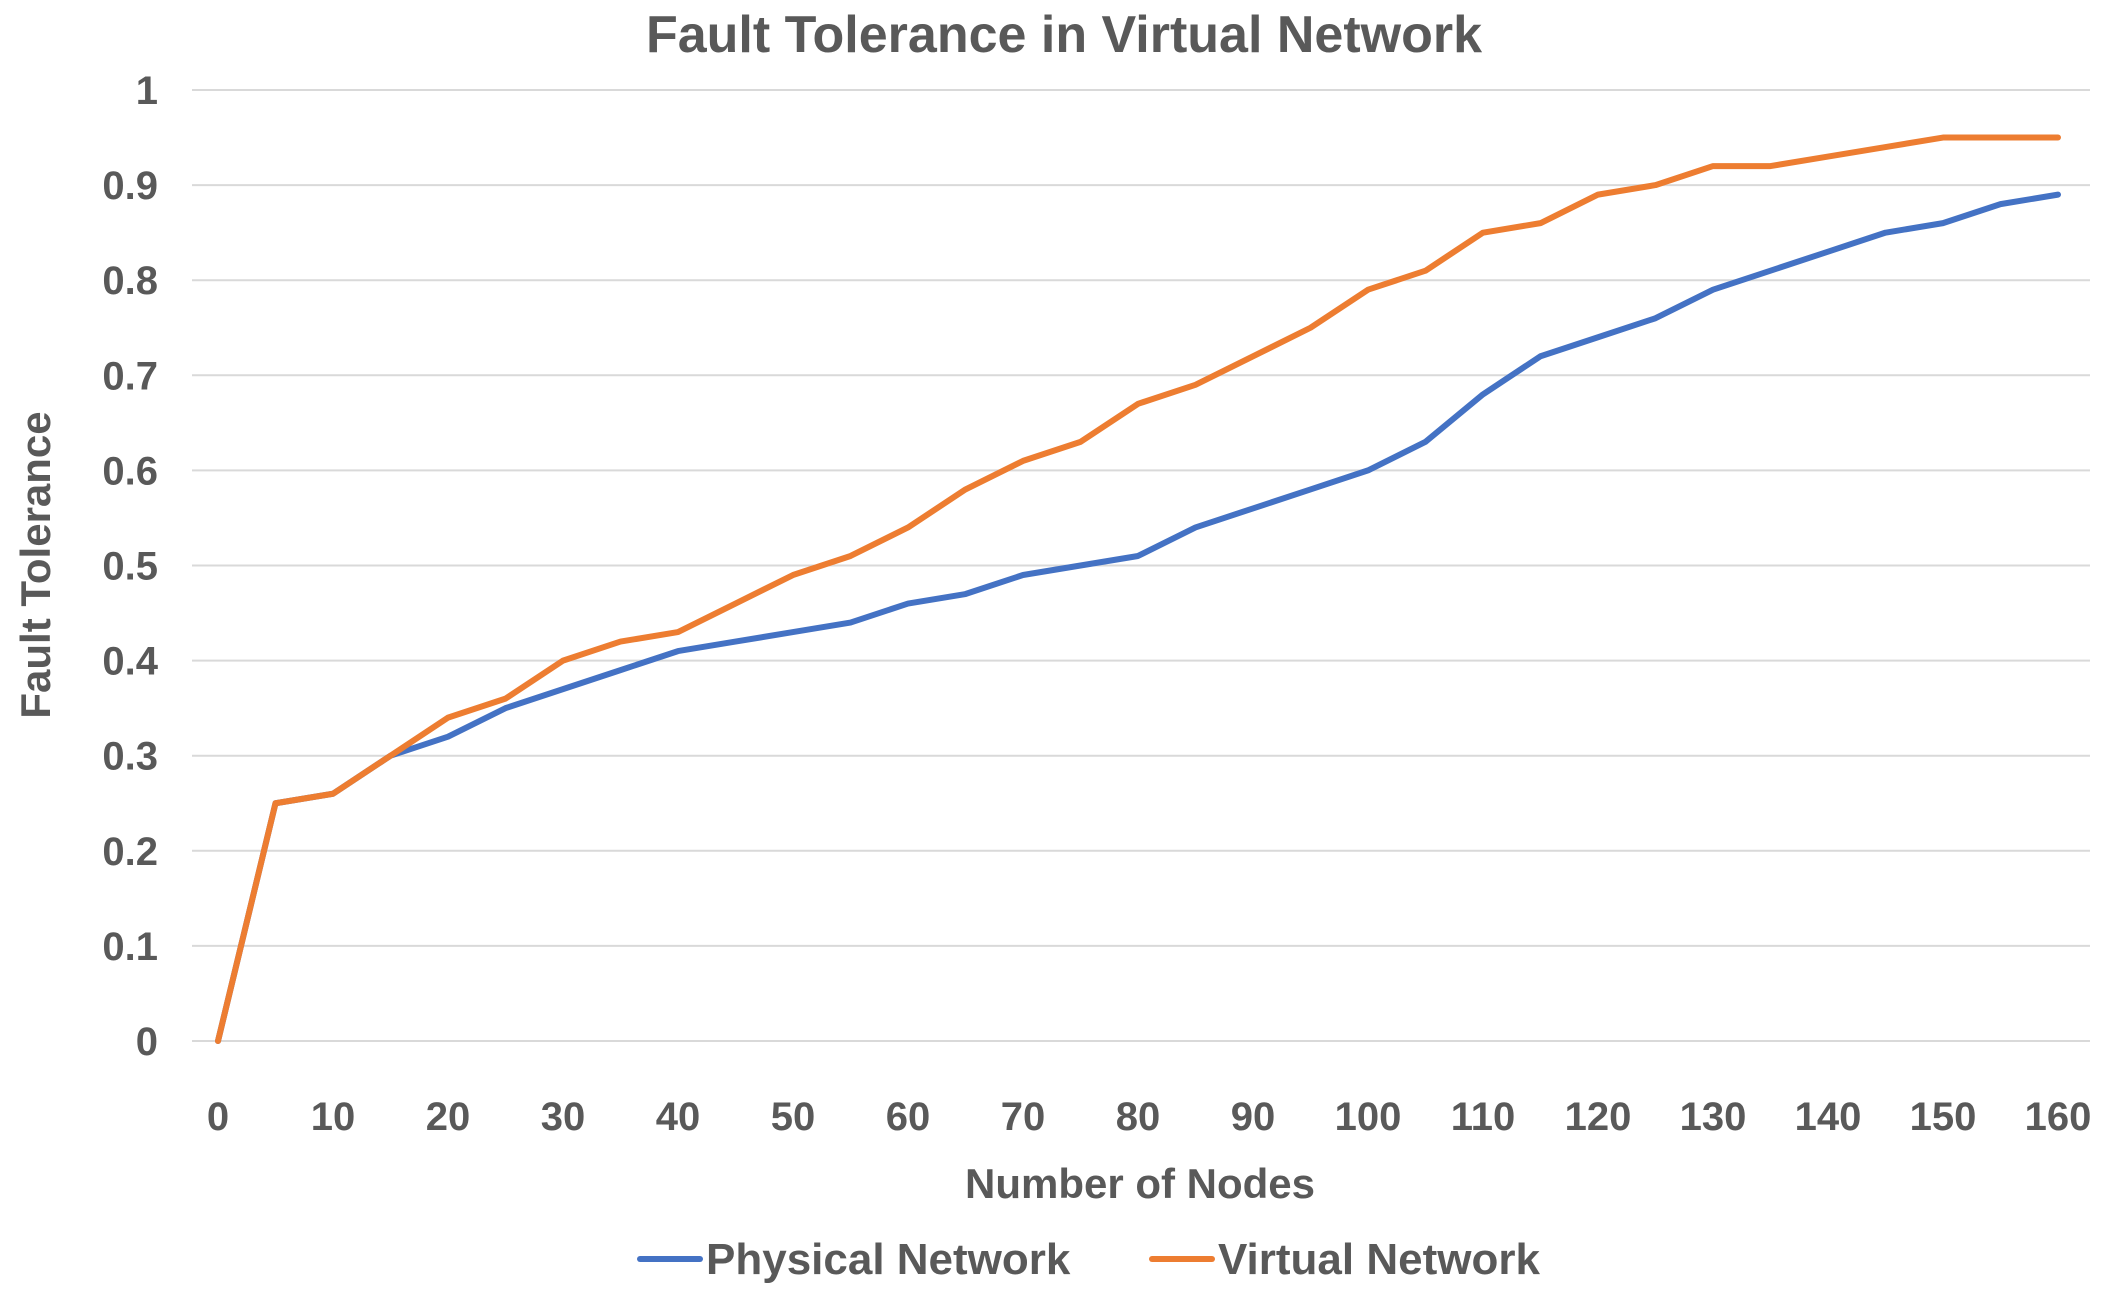 Image resolution: width=2108 pixels, height=1289 pixels. I want to click on y-tick-label: 0, so click(147, 1042).